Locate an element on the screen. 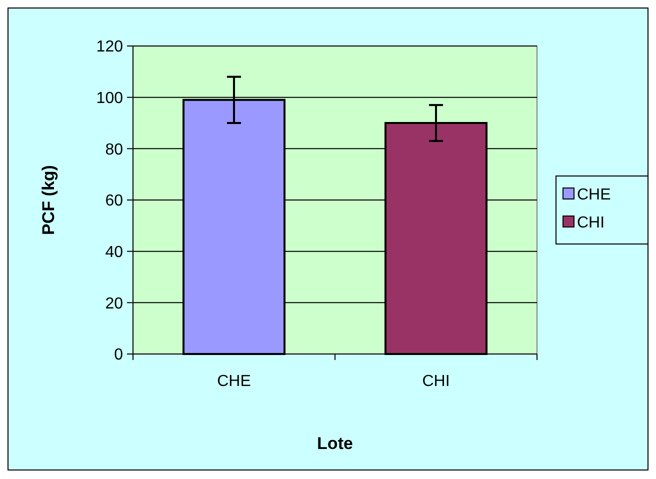 The height and width of the screenshot is (479, 656). y-tick-label: 100 is located at coordinates (110, 98).